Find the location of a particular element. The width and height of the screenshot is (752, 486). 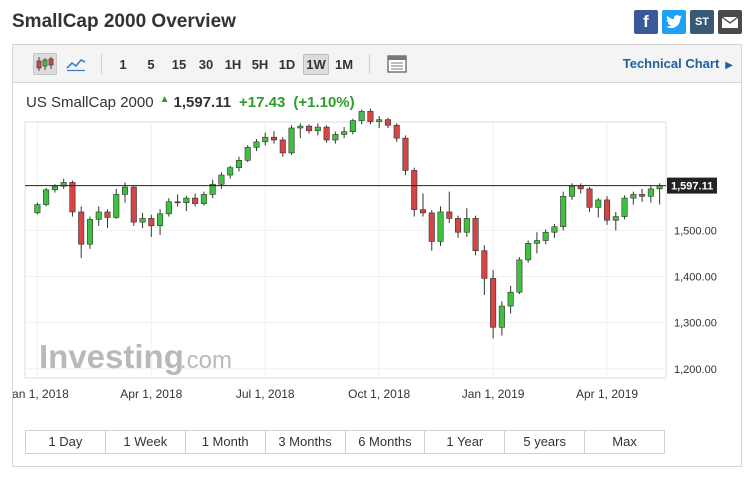

y-tick-label: 1,300.00 is located at coordinates (695, 324).